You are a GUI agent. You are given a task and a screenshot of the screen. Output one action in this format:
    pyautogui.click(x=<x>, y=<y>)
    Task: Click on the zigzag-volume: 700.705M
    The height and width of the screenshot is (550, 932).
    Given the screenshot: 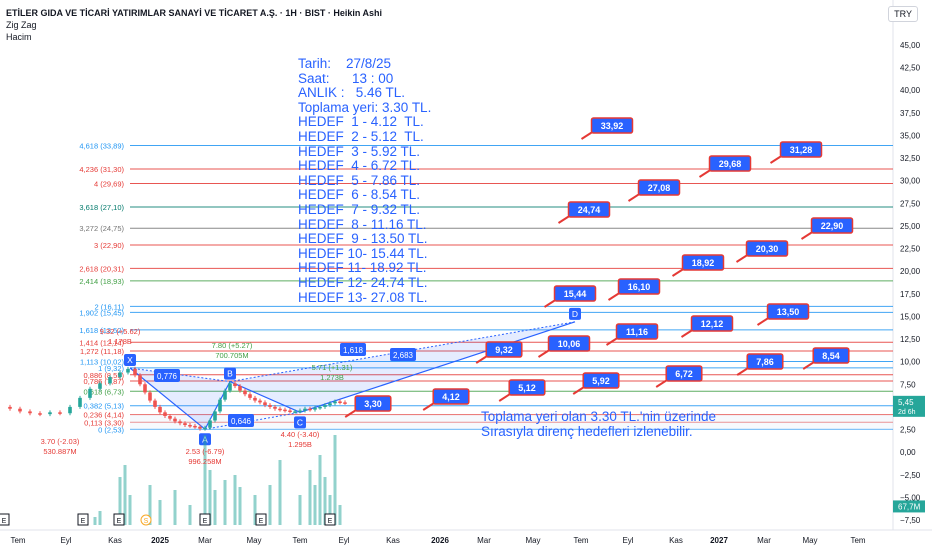 What is the action you would take?
    pyautogui.click(x=231, y=355)
    